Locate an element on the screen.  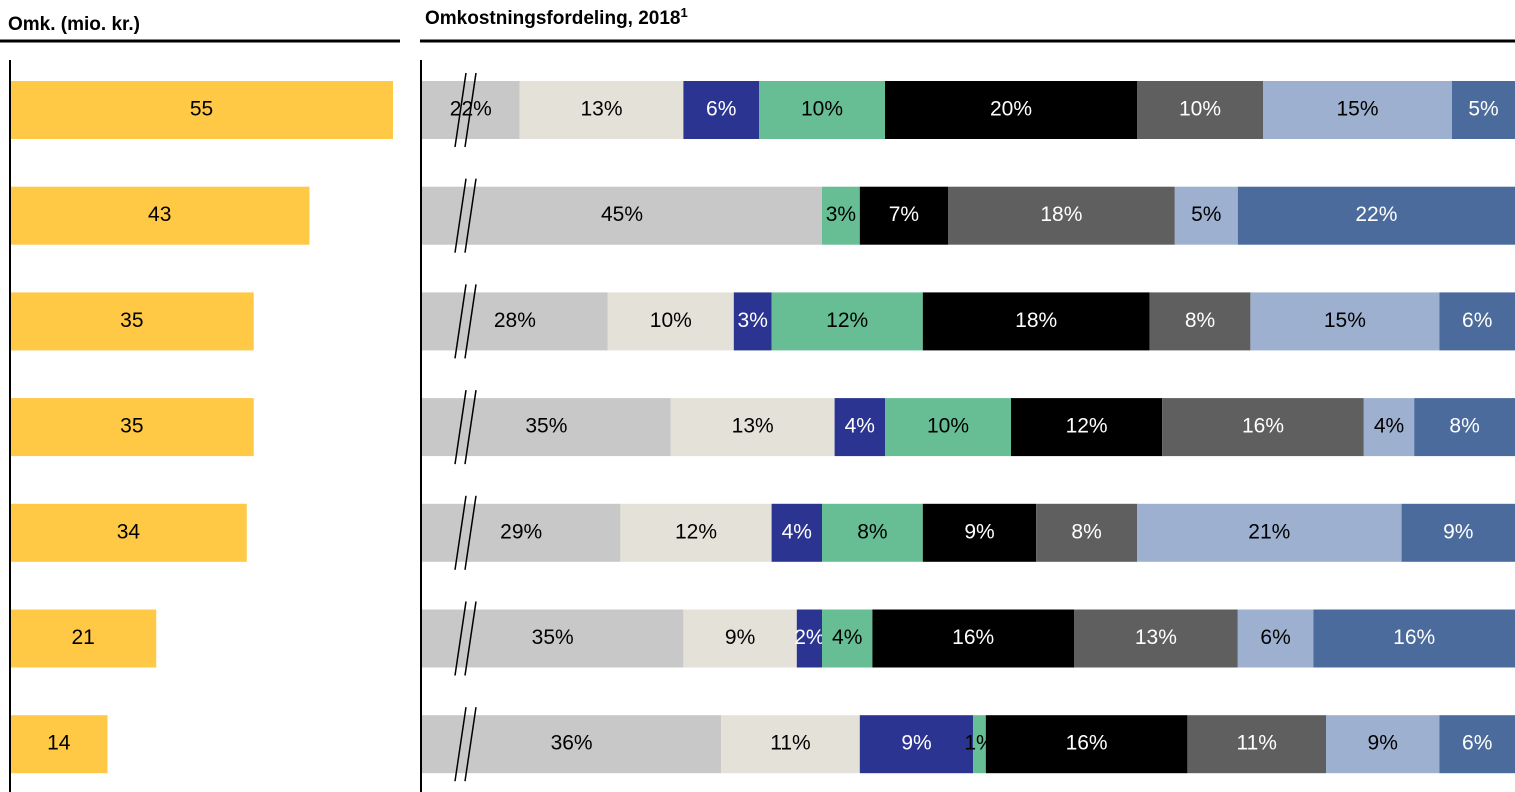
bar-label: 43 is located at coordinates (159, 214).